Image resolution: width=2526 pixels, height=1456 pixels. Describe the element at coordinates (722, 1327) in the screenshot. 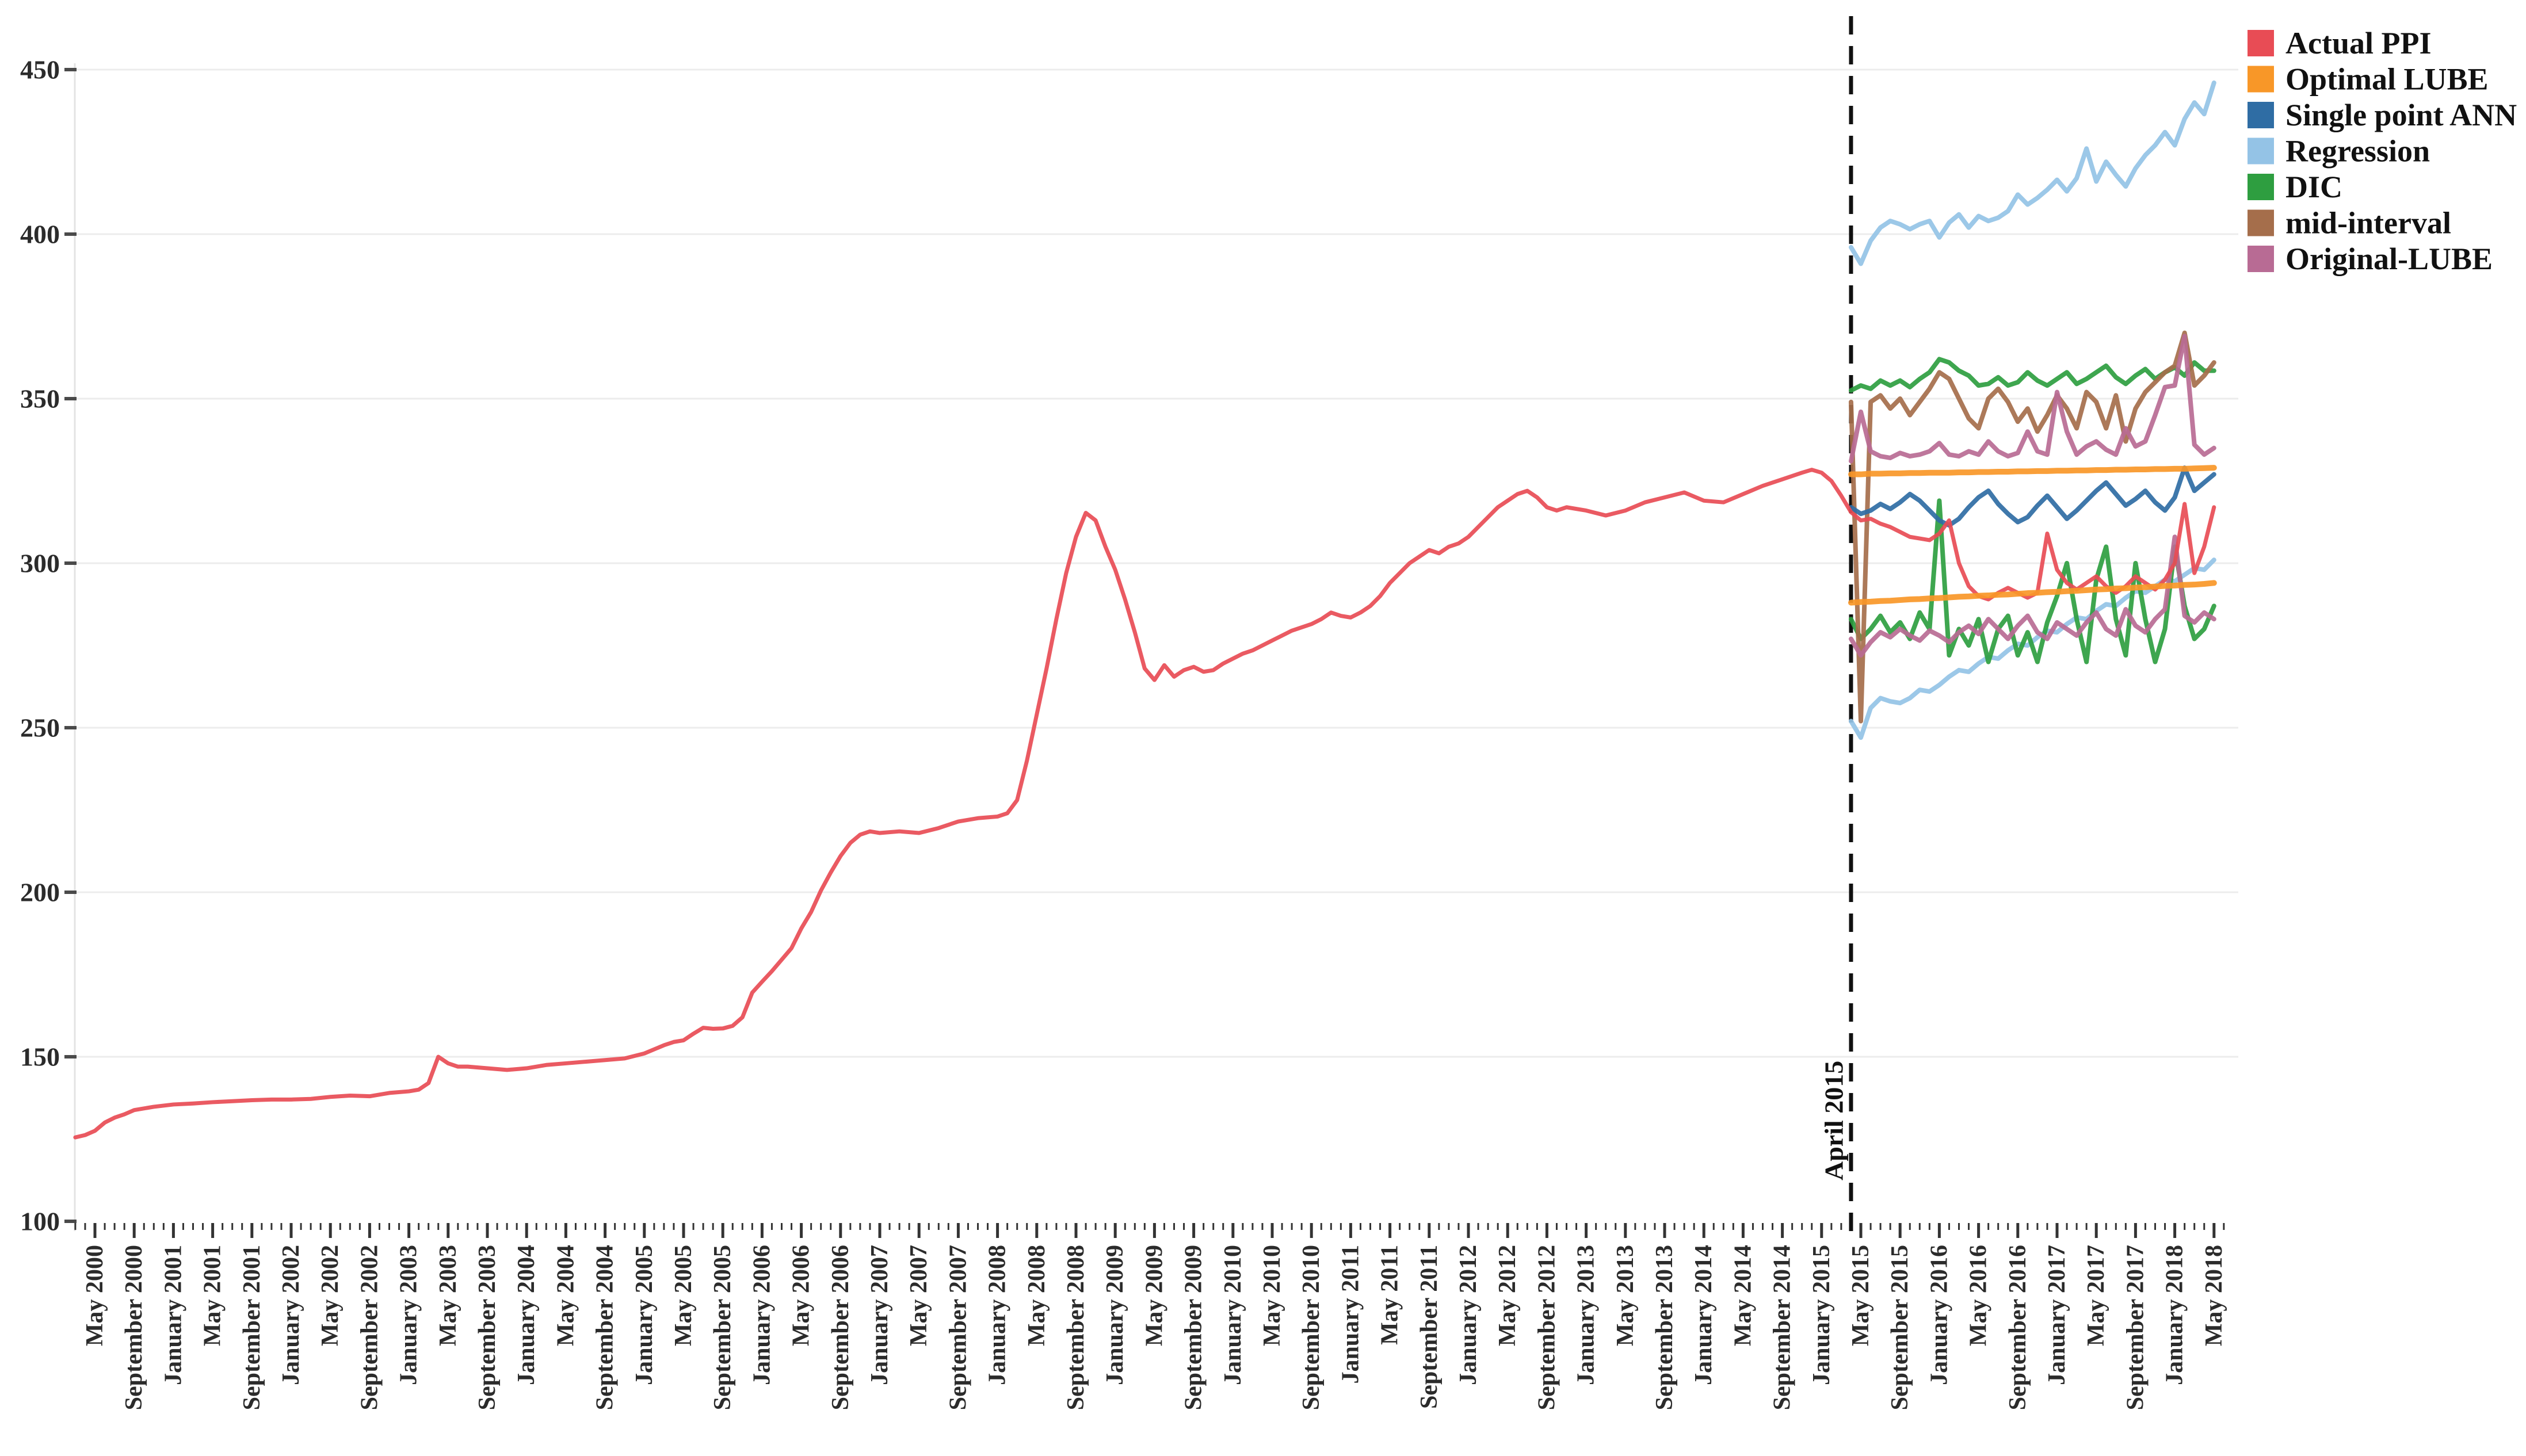

I see `x-tick-label: September 2005` at that location.